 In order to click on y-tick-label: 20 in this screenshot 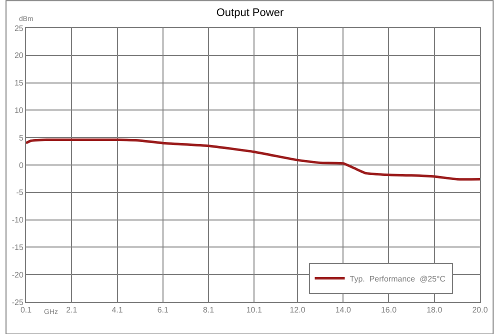, I will do `click(19, 55)`.